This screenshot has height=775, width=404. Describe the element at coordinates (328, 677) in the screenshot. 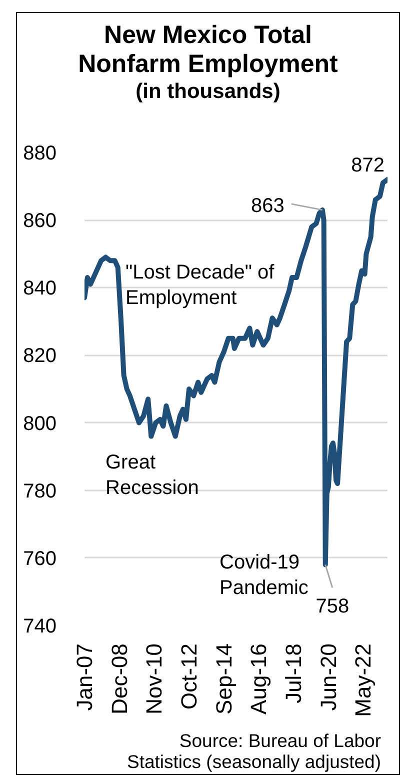

I see `x-tick-label: Jun-20` at that location.